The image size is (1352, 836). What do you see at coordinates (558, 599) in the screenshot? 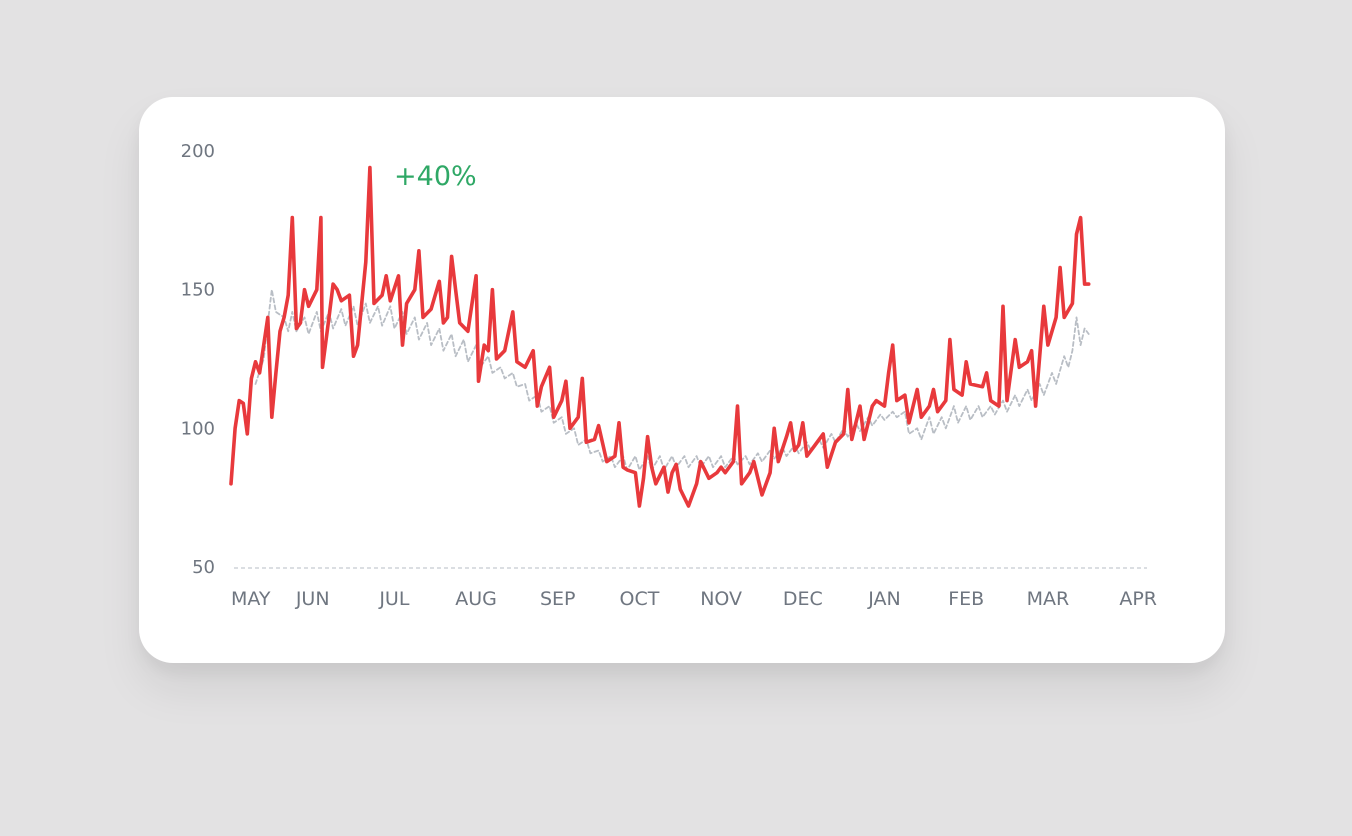
I see `x-tick-label: SEP` at bounding box center [558, 599].